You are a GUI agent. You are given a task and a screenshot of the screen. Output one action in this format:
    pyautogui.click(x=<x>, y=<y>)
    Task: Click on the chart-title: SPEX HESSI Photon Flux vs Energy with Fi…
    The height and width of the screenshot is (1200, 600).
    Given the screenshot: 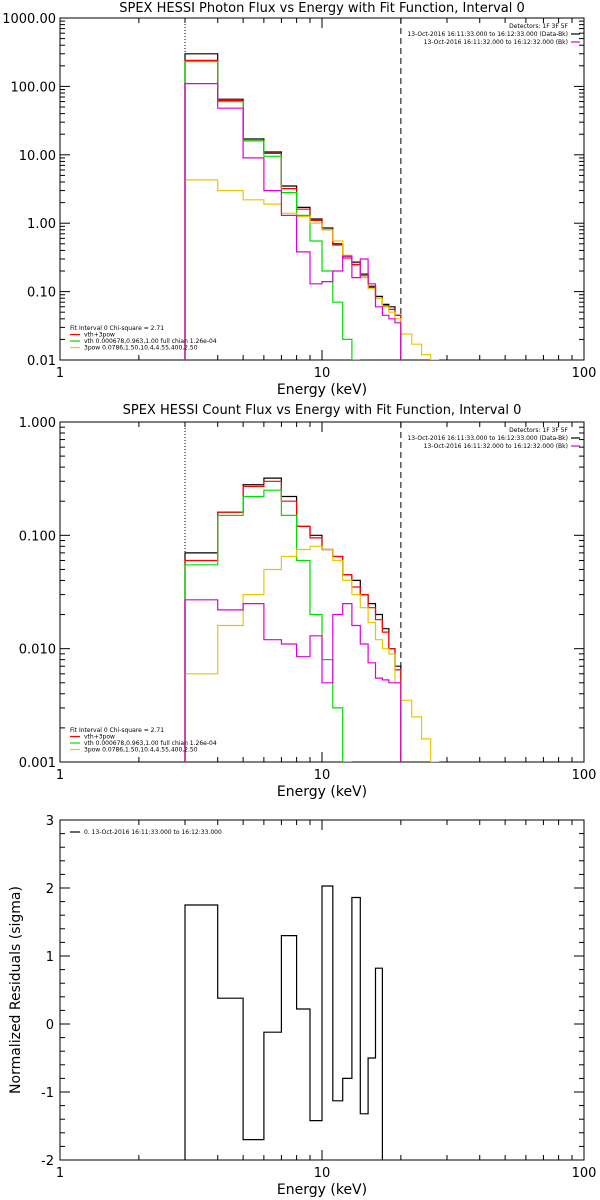 What is the action you would take?
    pyautogui.click(x=322, y=8)
    